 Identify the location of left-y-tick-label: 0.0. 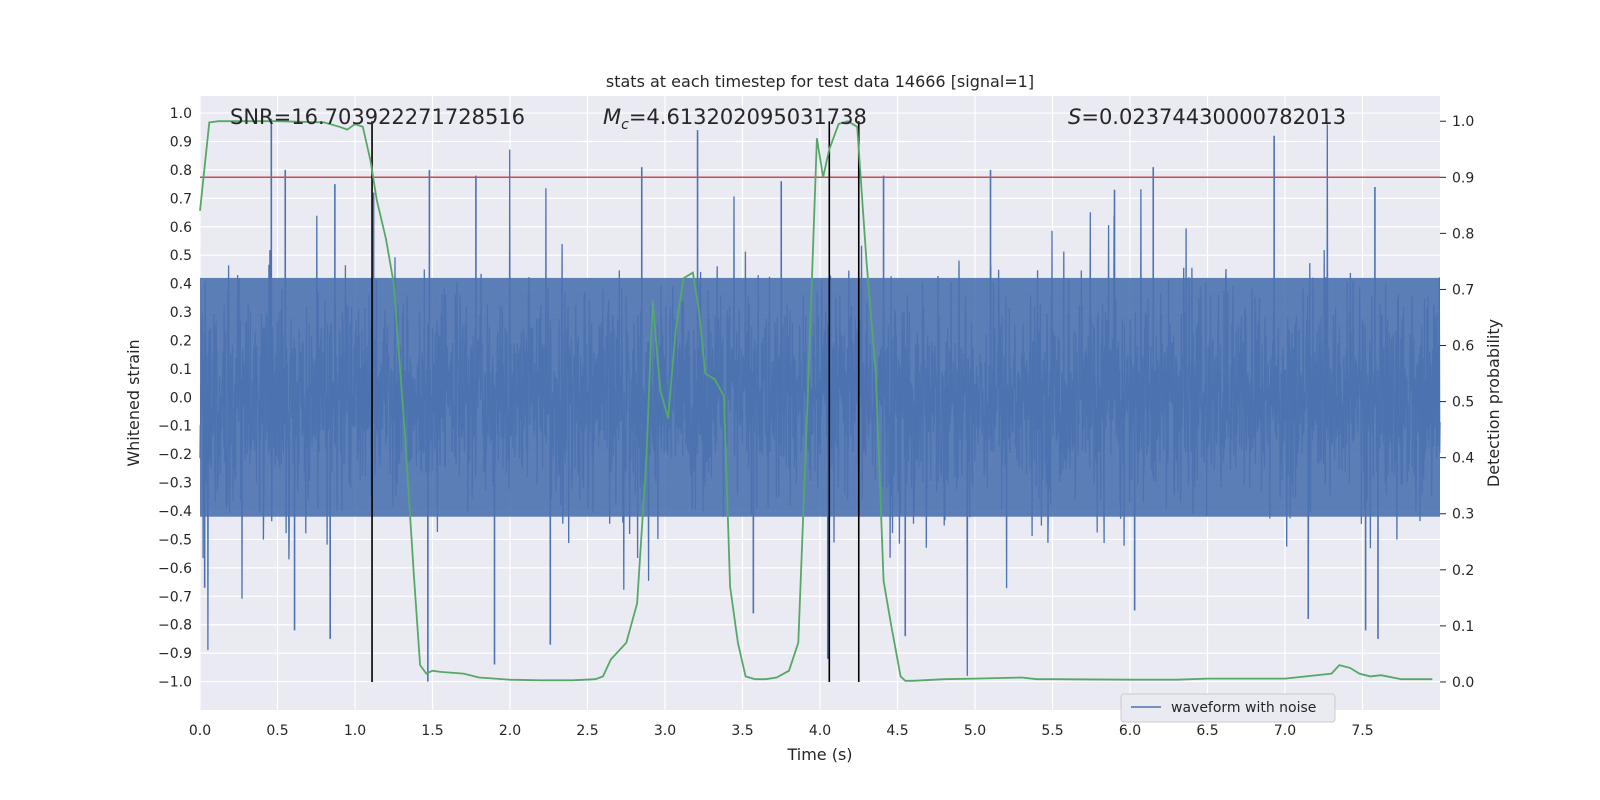
(181, 398).